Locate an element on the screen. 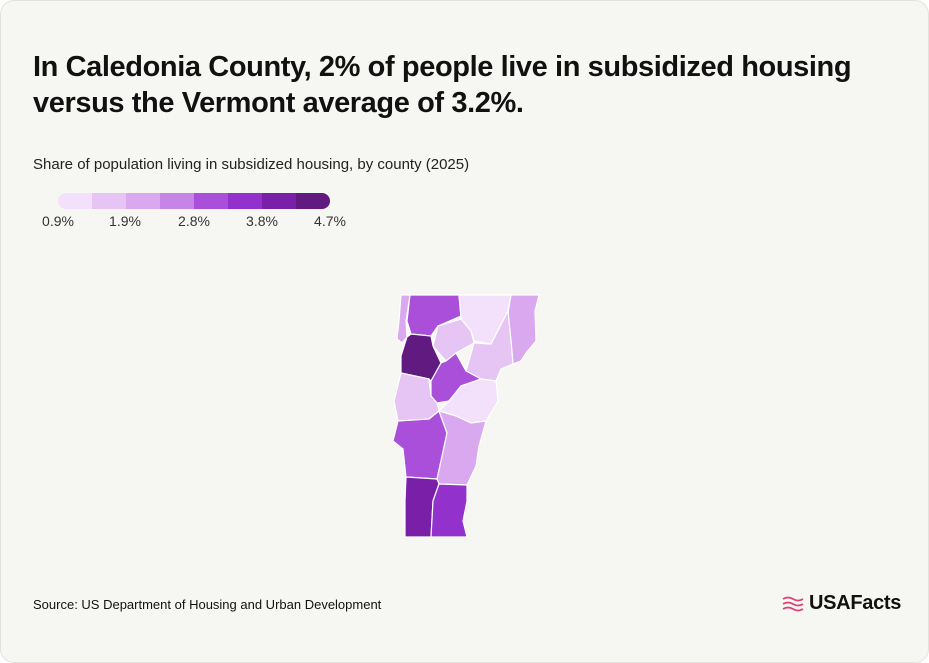 Image resolution: width=929 pixels, height=663 pixels. county-lamoille is located at coordinates (453, 340).